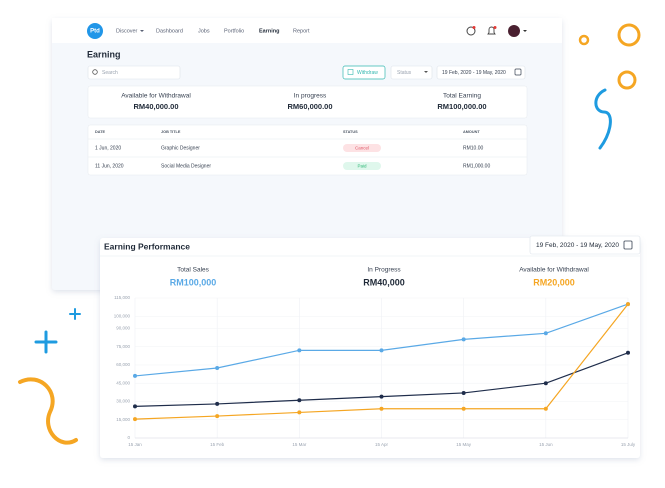  I want to click on summary-value: RM40,000.00, so click(155, 106).